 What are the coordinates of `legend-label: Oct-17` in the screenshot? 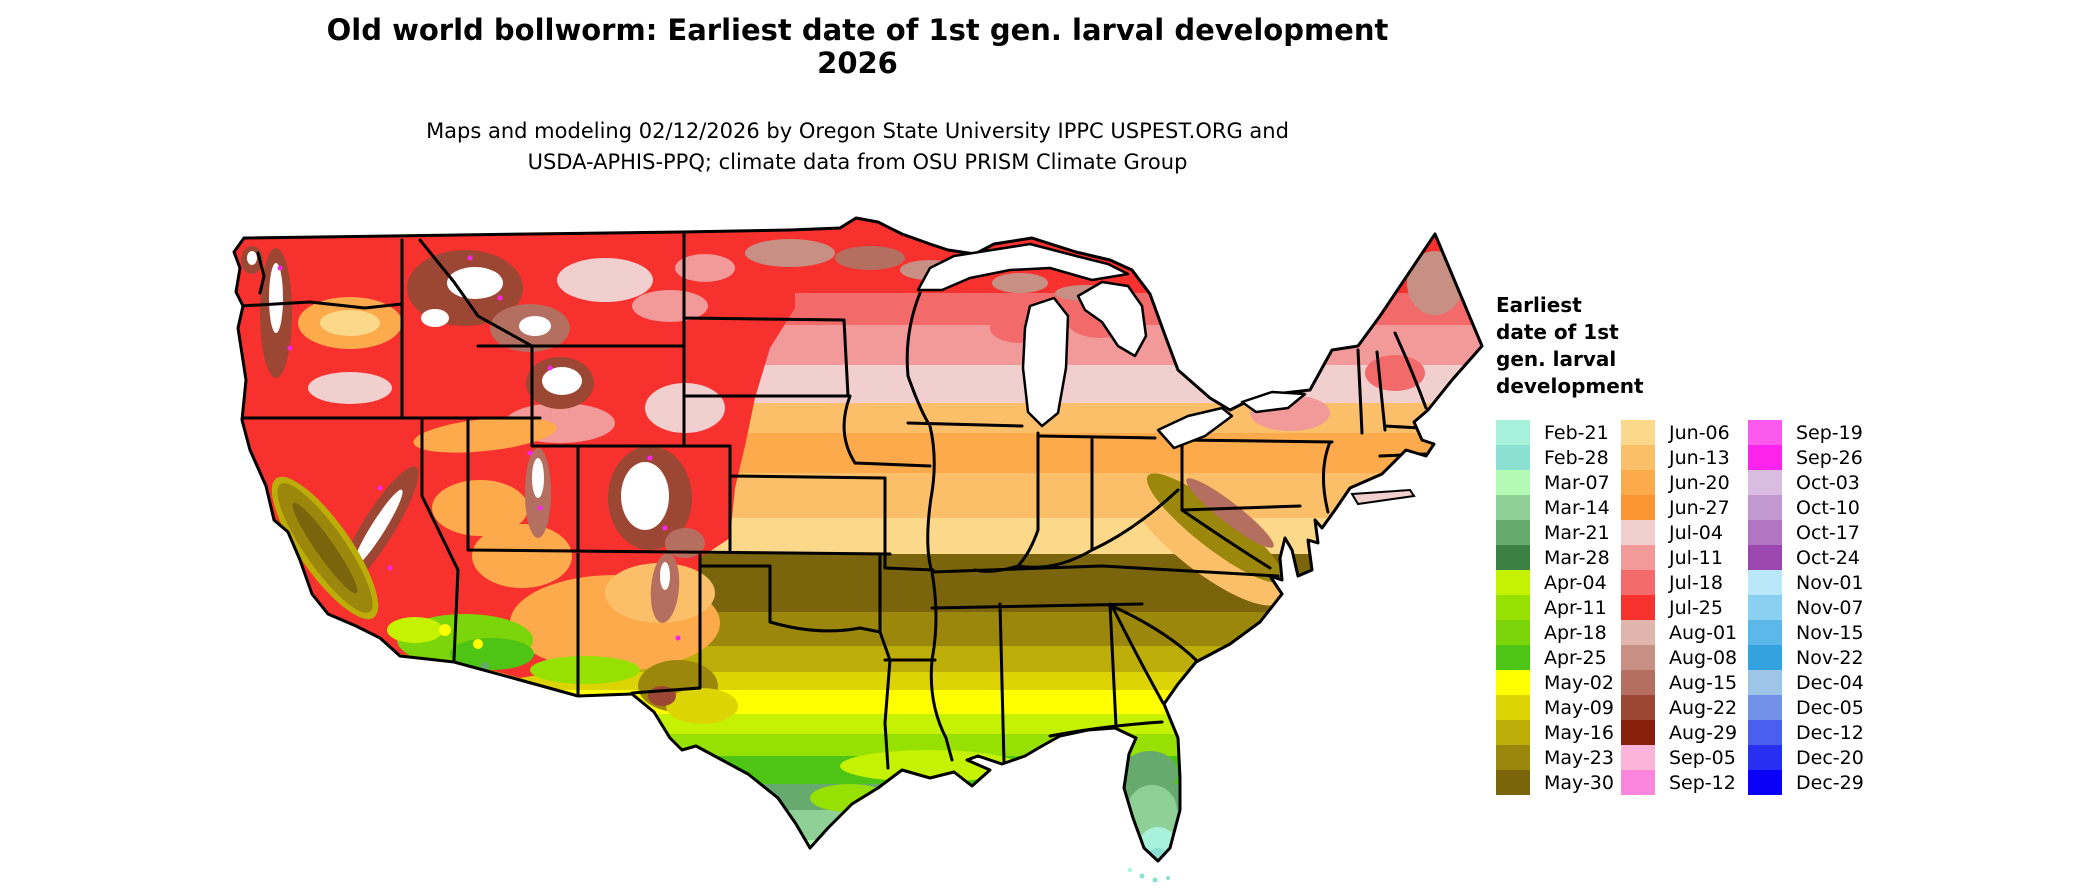 It's located at (1828, 532).